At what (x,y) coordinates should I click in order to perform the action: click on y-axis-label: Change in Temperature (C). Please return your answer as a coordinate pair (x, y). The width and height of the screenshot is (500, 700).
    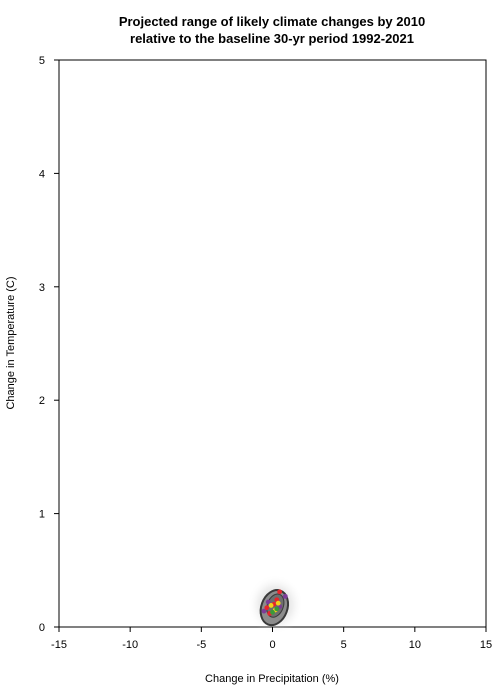
    Looking at the image, I should click on (11, 342).